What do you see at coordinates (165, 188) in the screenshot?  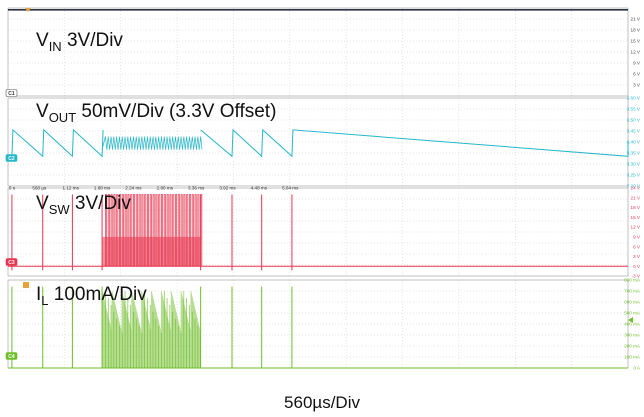 I see `time-tick-label: 2.80 ms` at bounding box center [165, 188].